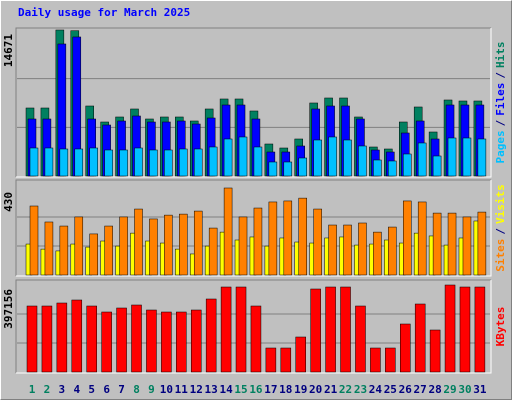  I want to click on legend: KBytes, so click(500, 327).